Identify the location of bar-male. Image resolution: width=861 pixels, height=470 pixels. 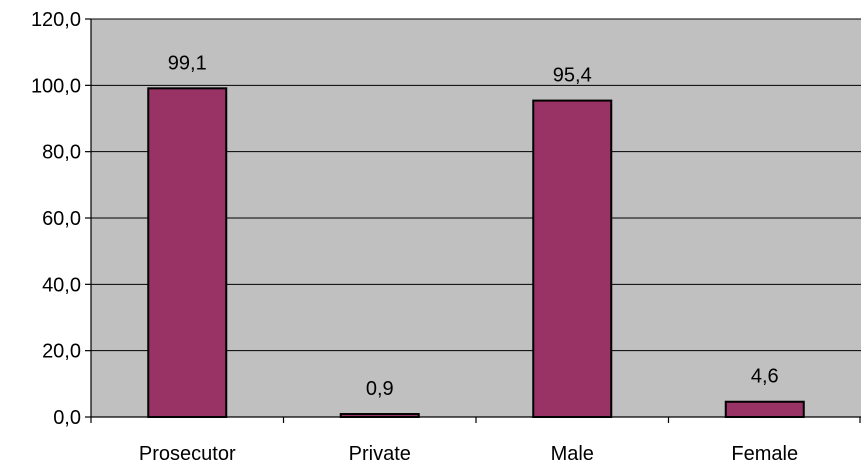
(572, 258).